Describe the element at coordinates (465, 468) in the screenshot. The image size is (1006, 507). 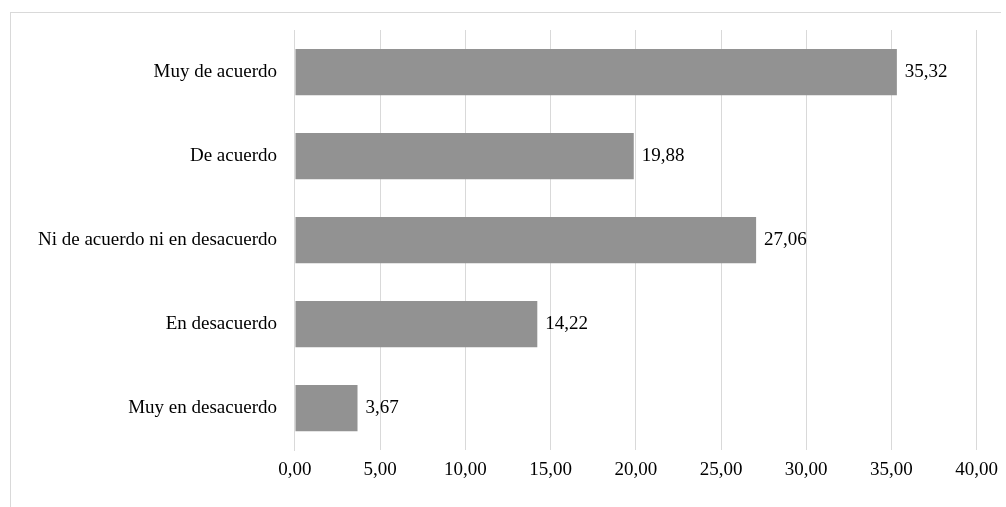
I see `x-tick-label: 10,00` at that location.